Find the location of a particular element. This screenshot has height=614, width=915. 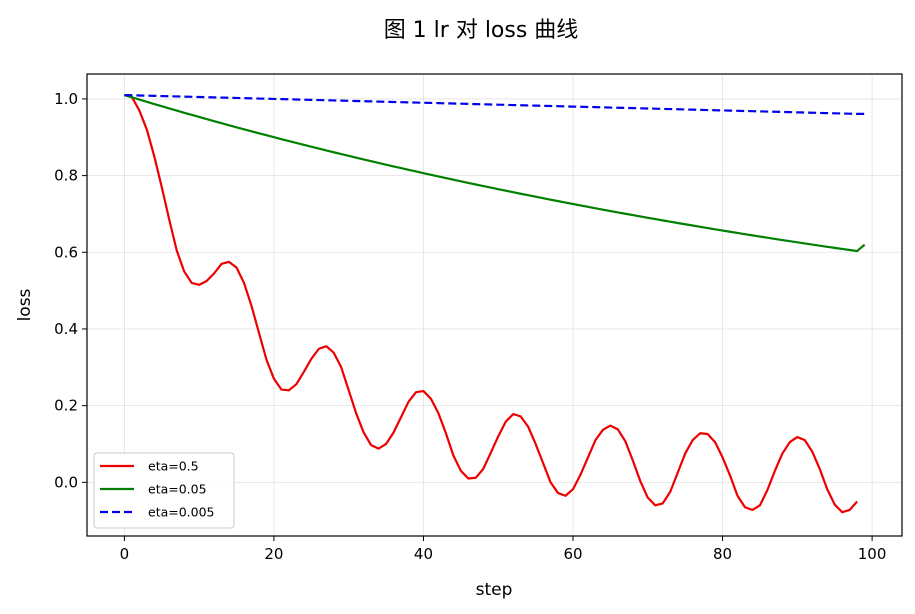

y-tick-label: 1.0 is located at coordinates (66, 99).